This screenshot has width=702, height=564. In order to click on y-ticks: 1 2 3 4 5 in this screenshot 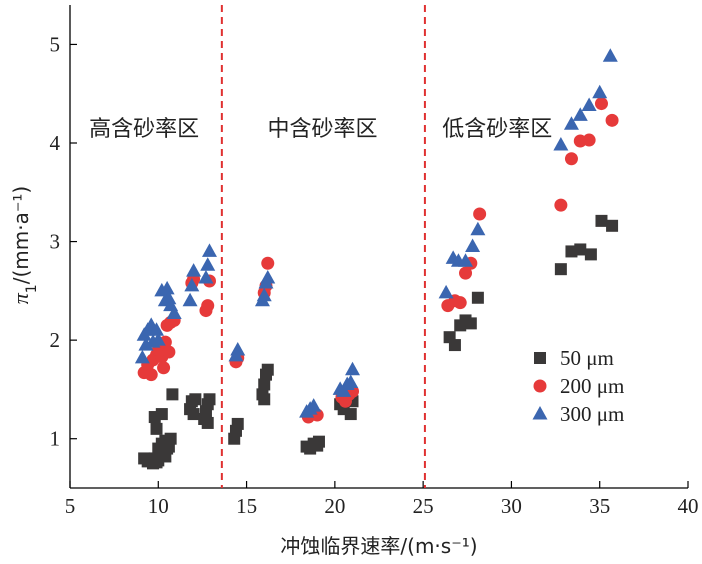, I will do `click(63, 241)`.